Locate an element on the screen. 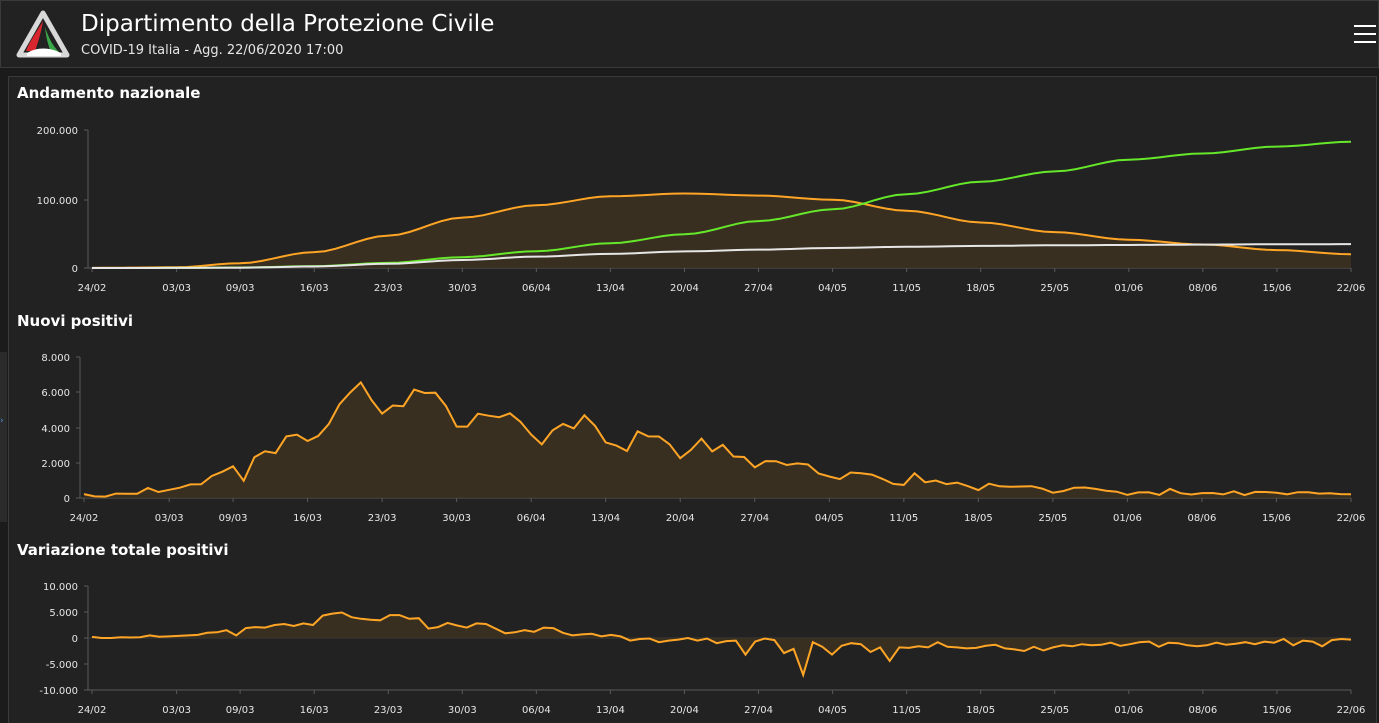  protezione-civile-logo is located at coordinates (43, 34).